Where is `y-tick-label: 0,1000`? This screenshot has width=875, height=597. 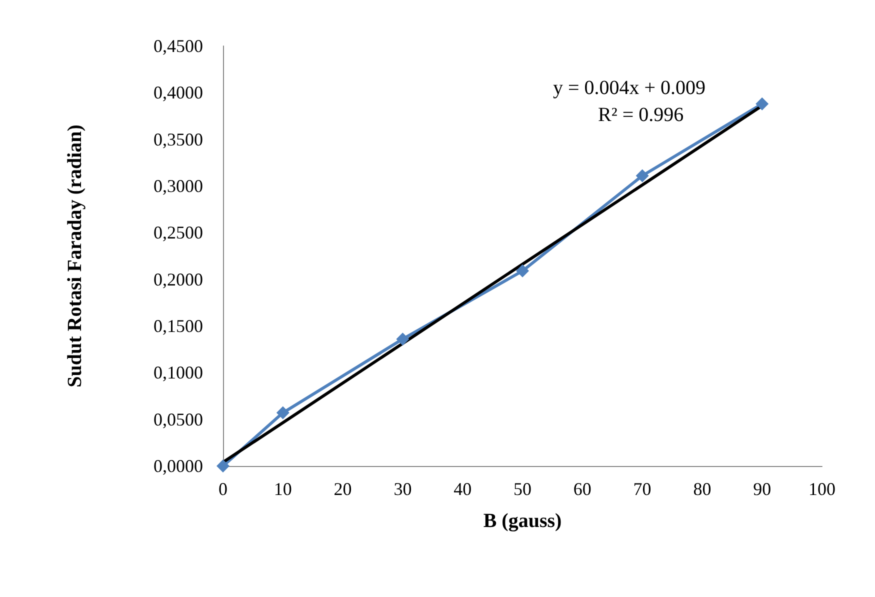
y-tick-label: 0,1000 is located at coordinates (178, 372).